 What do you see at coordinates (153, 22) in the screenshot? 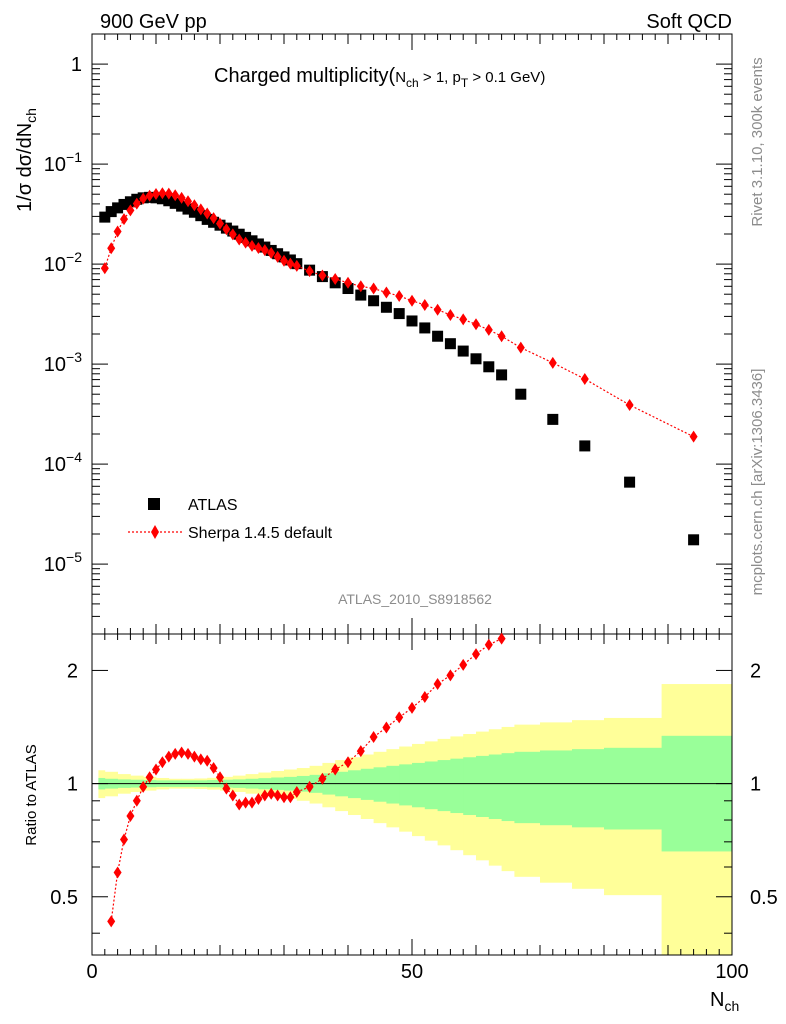
I see `header-left-title: 900 GeV pp` at bounding box center [153, 22].